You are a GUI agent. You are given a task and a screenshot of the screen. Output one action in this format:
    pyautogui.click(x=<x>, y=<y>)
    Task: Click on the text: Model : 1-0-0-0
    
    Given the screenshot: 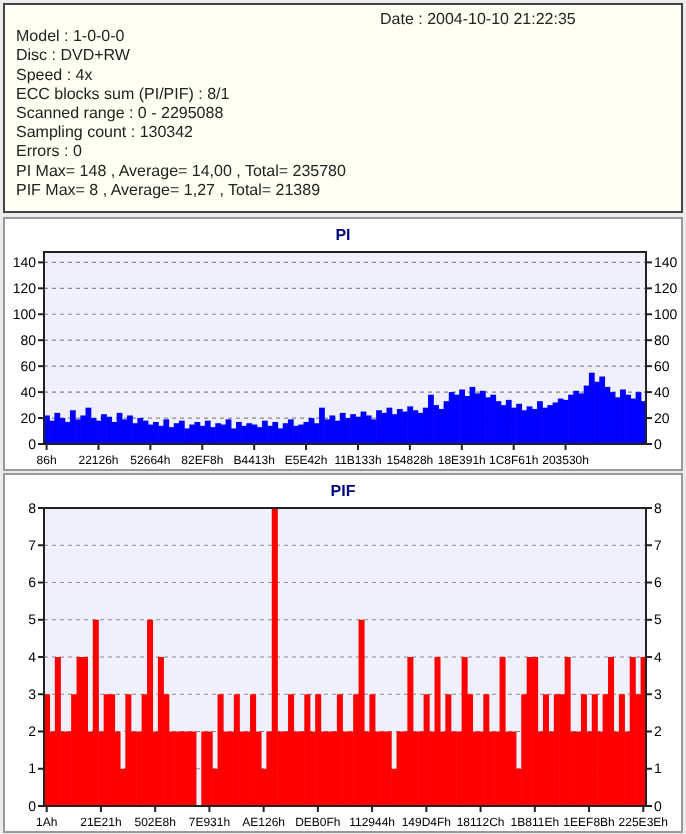 What is the action you would take?
    pyautogui.click(x=71, y=36)
    